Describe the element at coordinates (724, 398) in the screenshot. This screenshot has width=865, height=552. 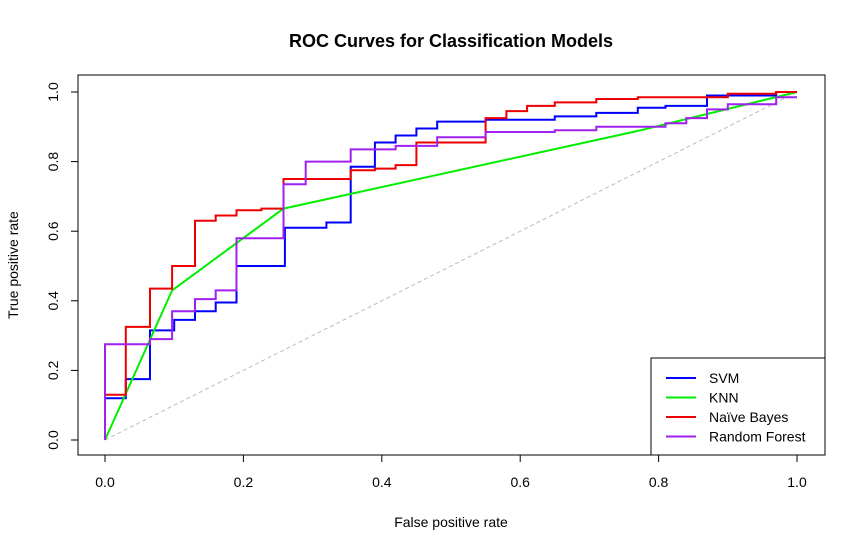
I see `legend-label: KNN` at that location.